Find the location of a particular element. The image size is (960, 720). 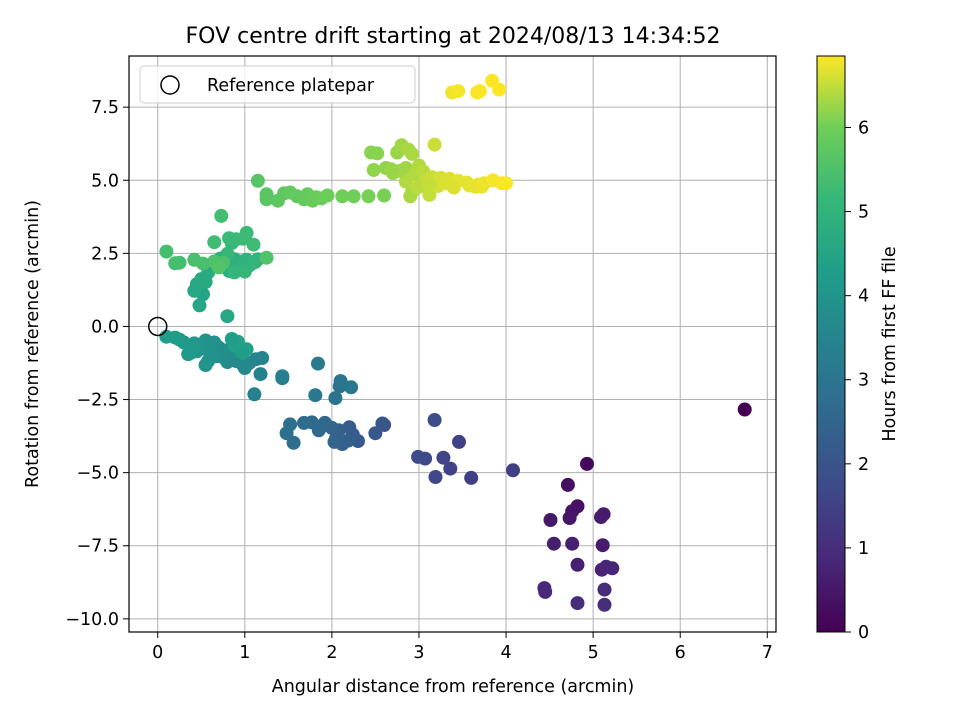

x-tick-label: 3 is located at coordinates (418, 653).